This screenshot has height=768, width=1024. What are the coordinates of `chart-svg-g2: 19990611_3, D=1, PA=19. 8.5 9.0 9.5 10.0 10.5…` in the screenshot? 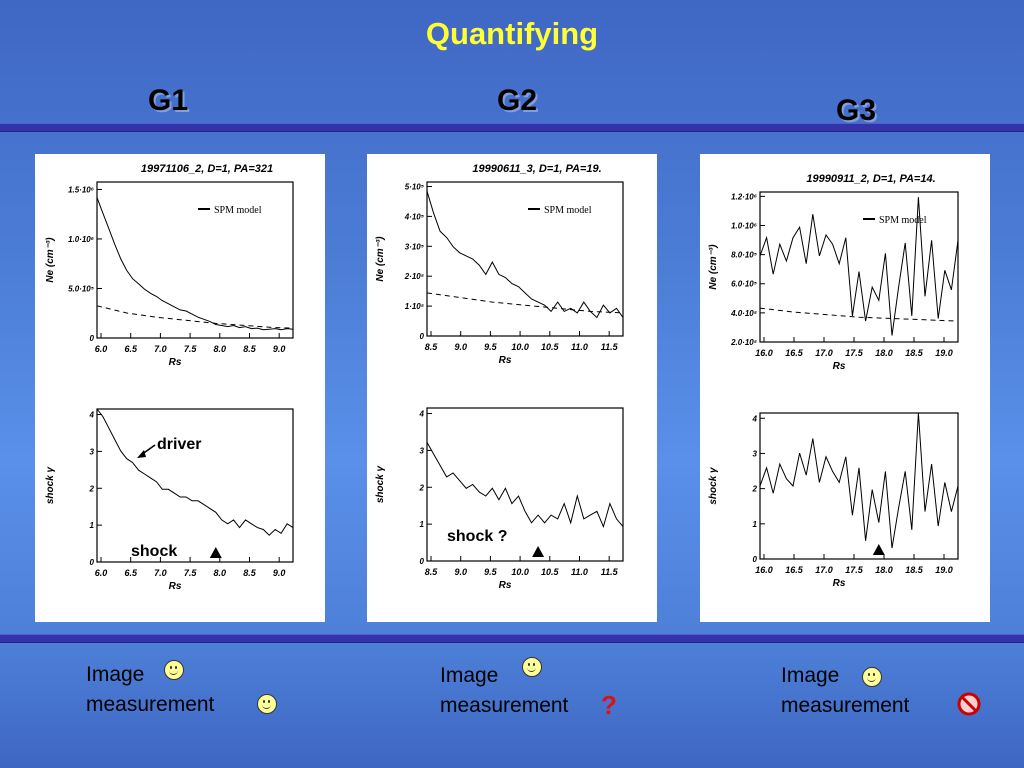 It's located at (499, 377).